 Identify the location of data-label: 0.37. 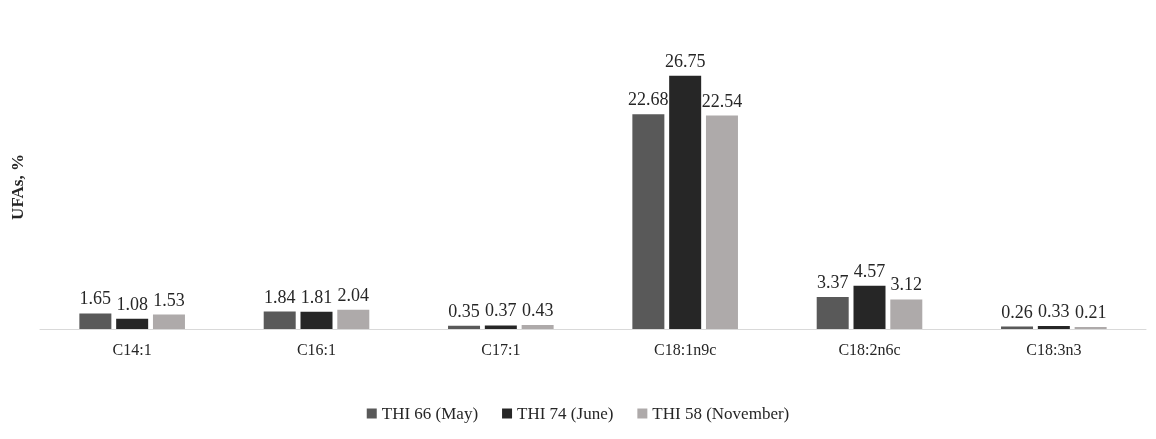
(501, 310).